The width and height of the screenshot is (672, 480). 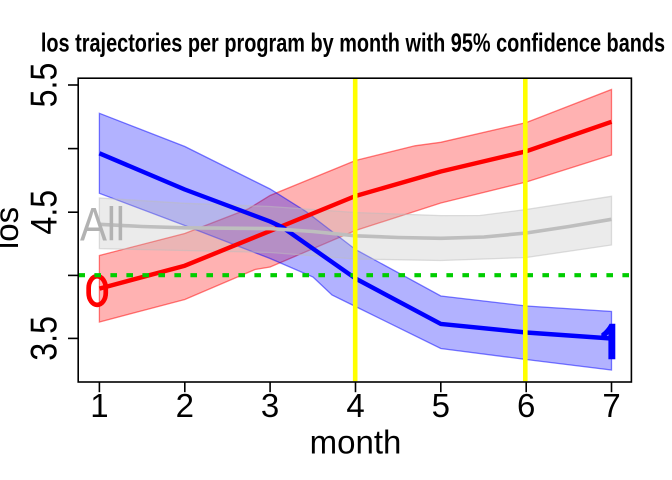 I want to click on svg-text: 2, so click(x=185, y=405).